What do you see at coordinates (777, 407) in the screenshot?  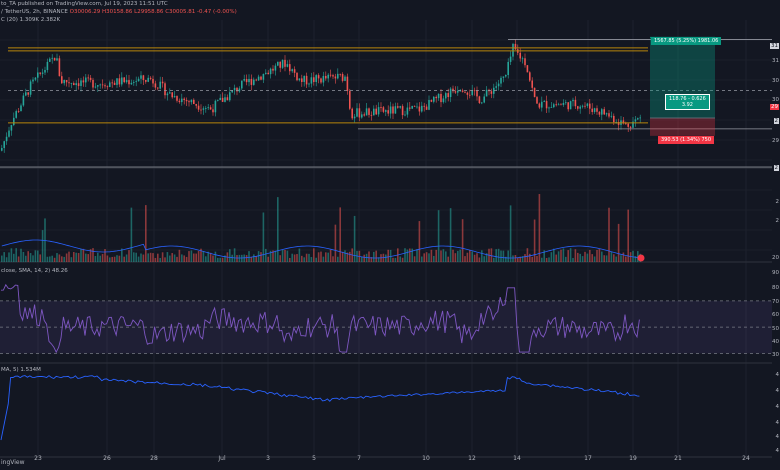 I see `obv-tick-3: 4` at bounding box center [777, 407].